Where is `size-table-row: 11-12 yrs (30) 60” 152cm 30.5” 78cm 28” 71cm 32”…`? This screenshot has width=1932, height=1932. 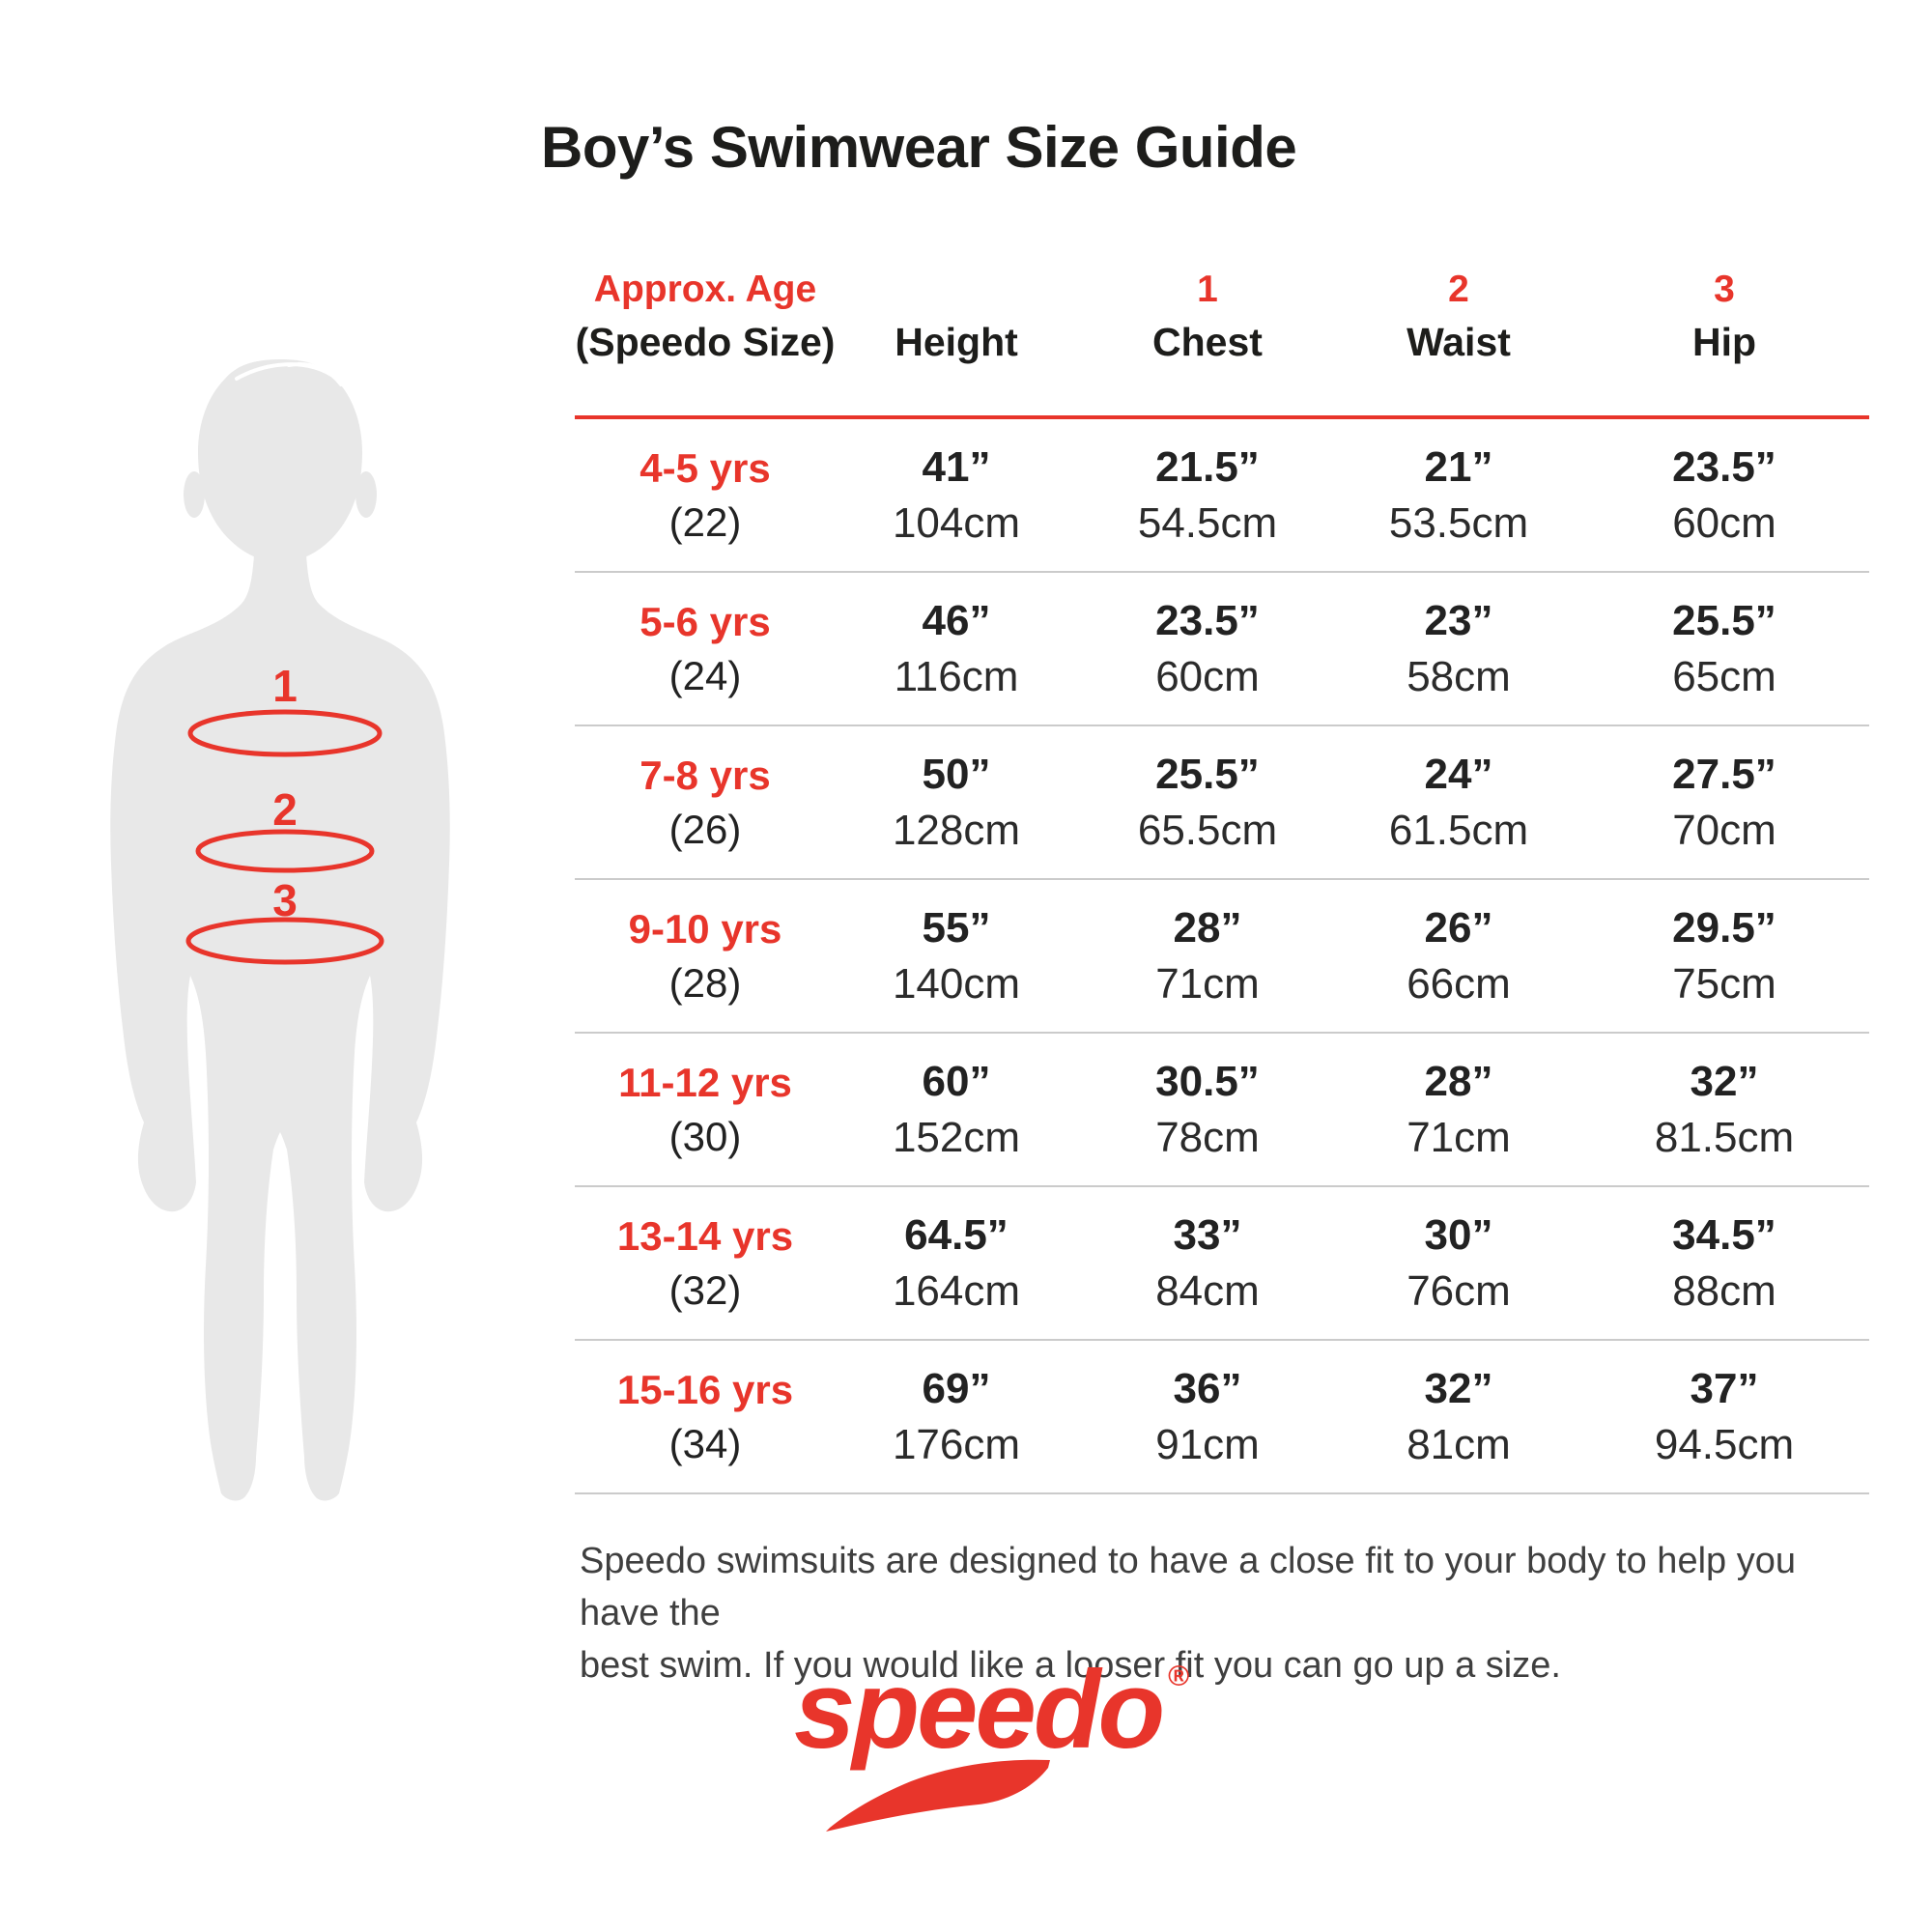
size-table-row: 11-12 yrs (30) 60” 152cm 30.5” 78cm 28” 71cm 32”… is located at coordinates (1222, 1110).